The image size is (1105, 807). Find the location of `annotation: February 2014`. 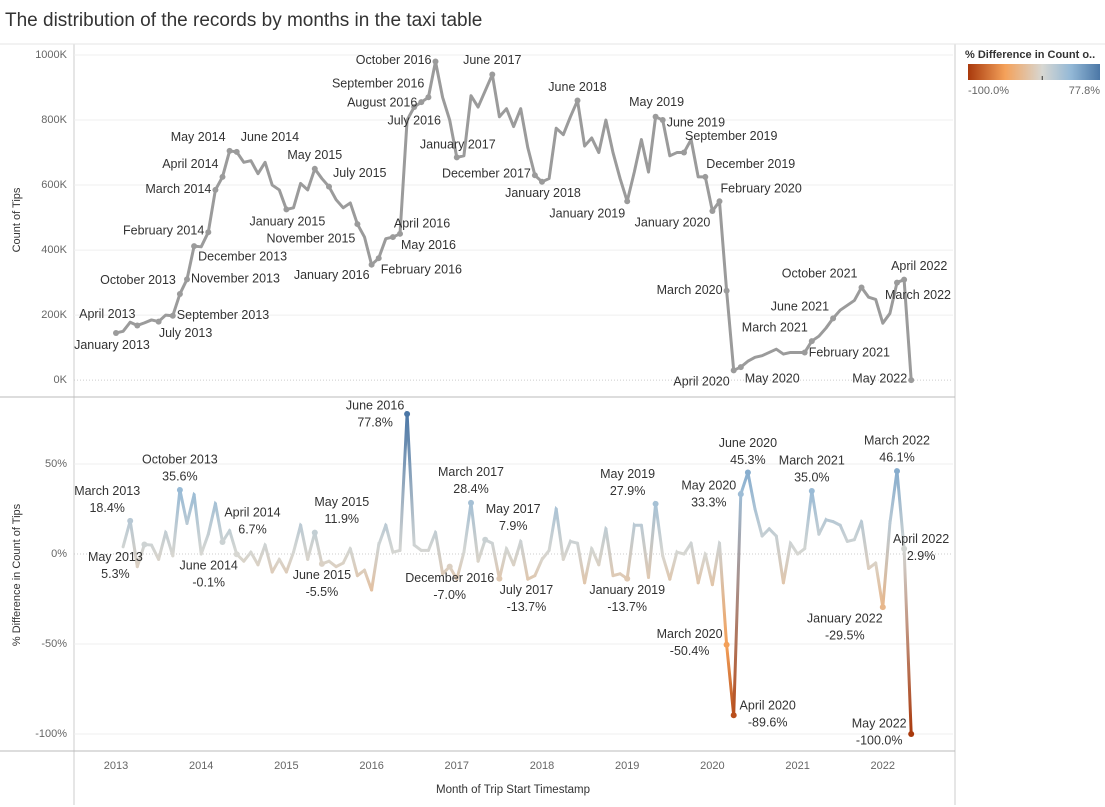

annotation: February 2014 is located at coordinates (163, 230).